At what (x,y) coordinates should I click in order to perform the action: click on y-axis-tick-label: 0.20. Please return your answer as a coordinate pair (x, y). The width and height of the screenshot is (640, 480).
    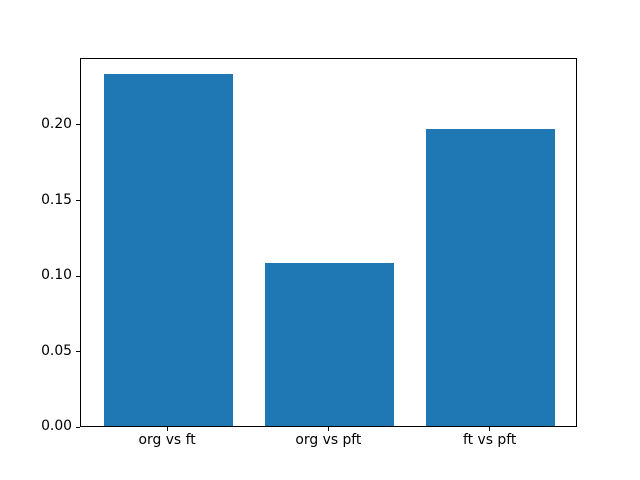
    Looking at the image, I should click on (56, 124).